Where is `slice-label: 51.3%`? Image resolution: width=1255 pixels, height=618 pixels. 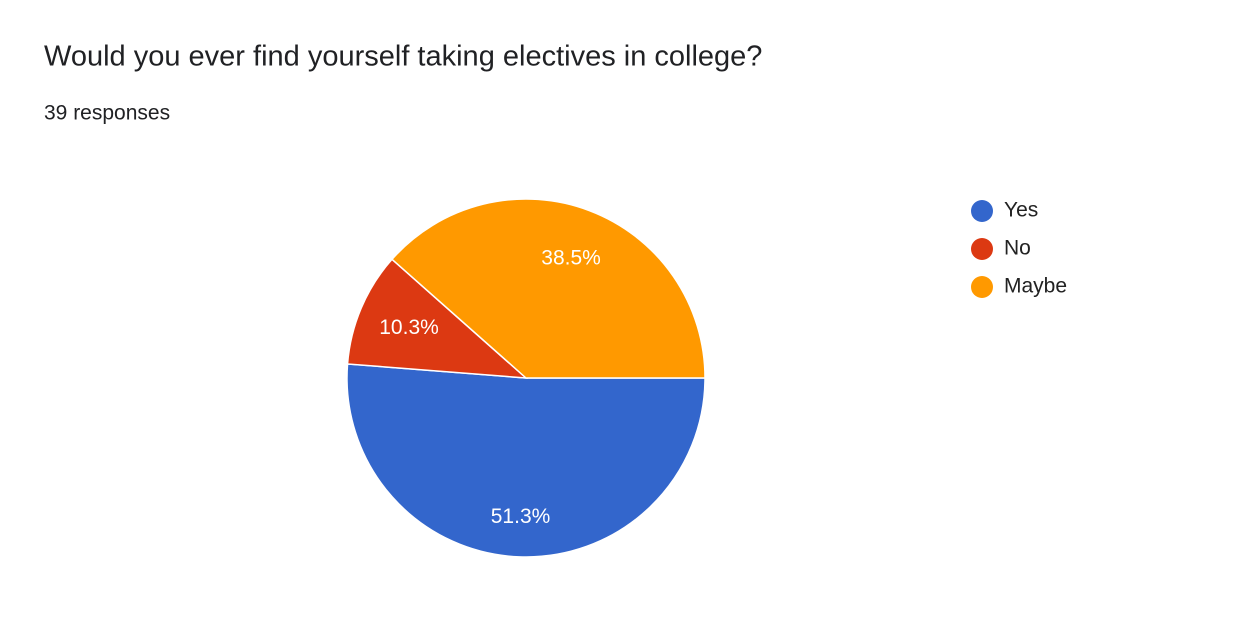 slice-label: 51.3% is located at coordinates (521, 516).